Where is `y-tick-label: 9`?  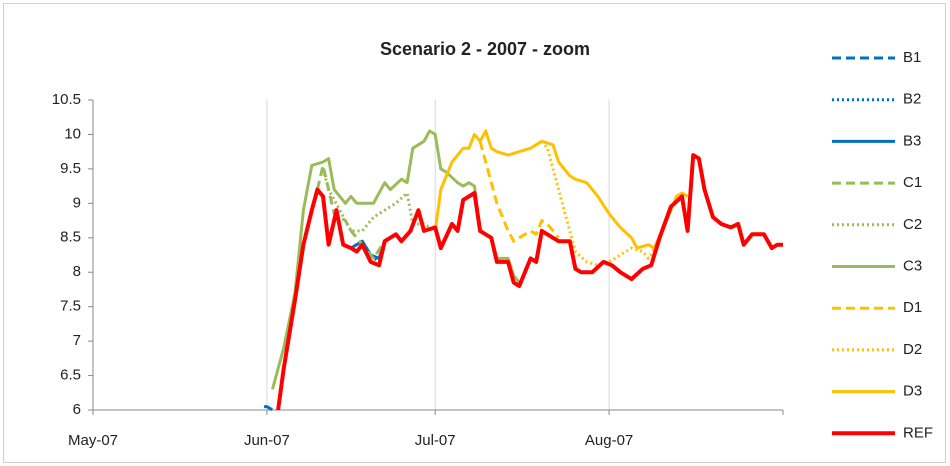 y-tick-label: 9 is located at coordinates (77, 202).